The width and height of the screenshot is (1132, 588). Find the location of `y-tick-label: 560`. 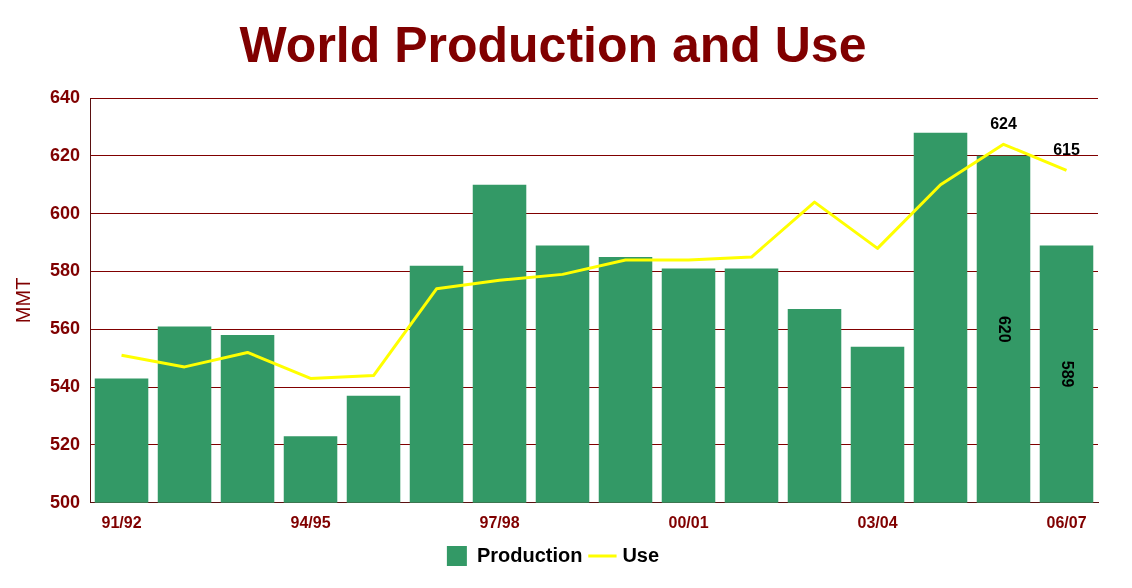

y-tick-label: 560 is located at coordinates (65, 328).